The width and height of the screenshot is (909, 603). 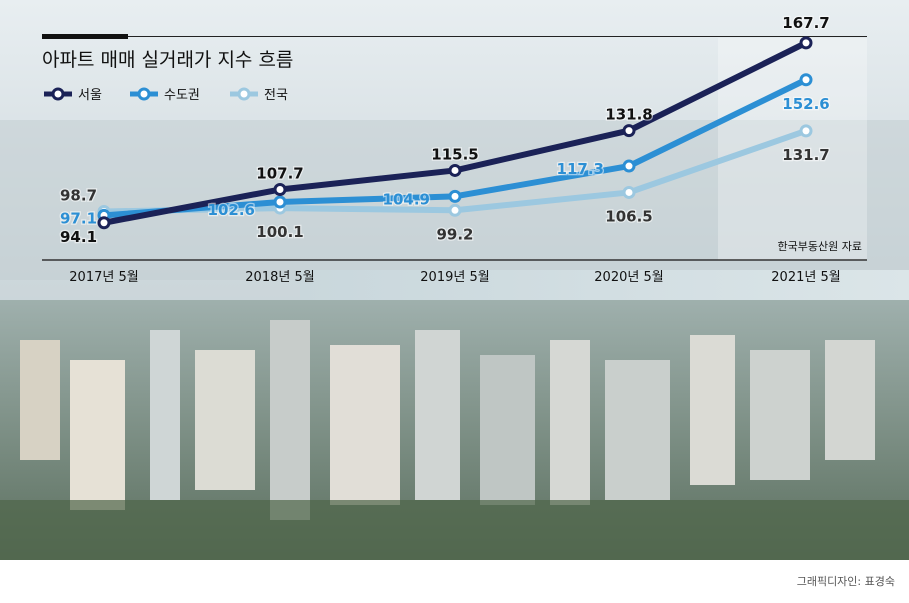 I want to click on data-label-seoul: 131.8, so click(x=628, y=115).